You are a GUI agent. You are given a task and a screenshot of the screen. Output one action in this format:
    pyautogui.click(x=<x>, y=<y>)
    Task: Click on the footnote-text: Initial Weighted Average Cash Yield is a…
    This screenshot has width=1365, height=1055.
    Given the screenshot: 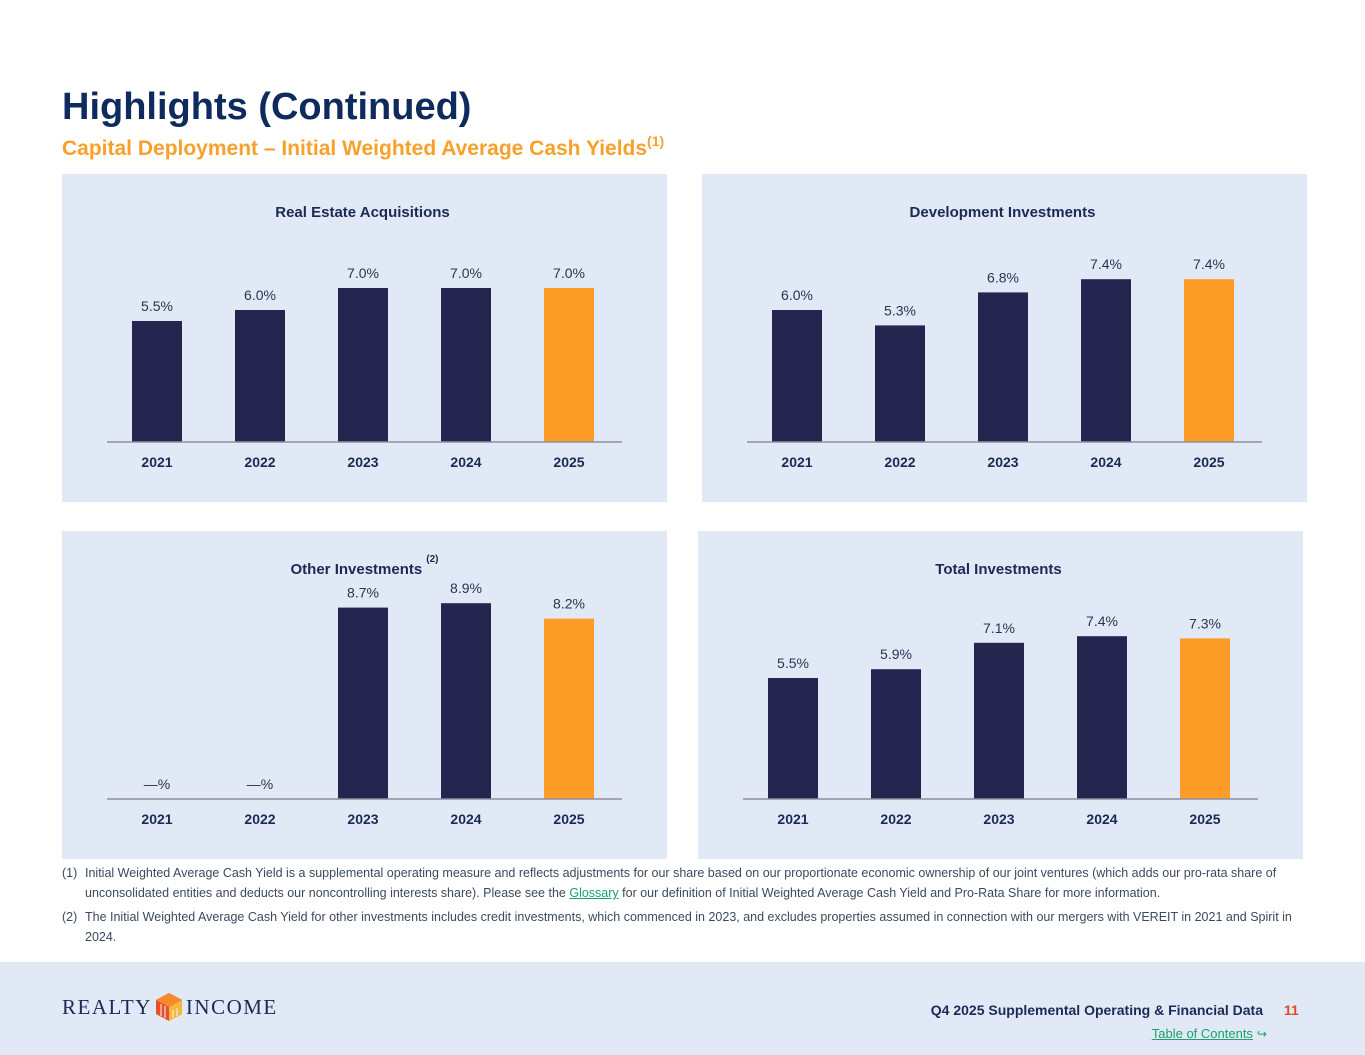 What is the action you would take?
    pyautogui.click(x=693, y=883)
    